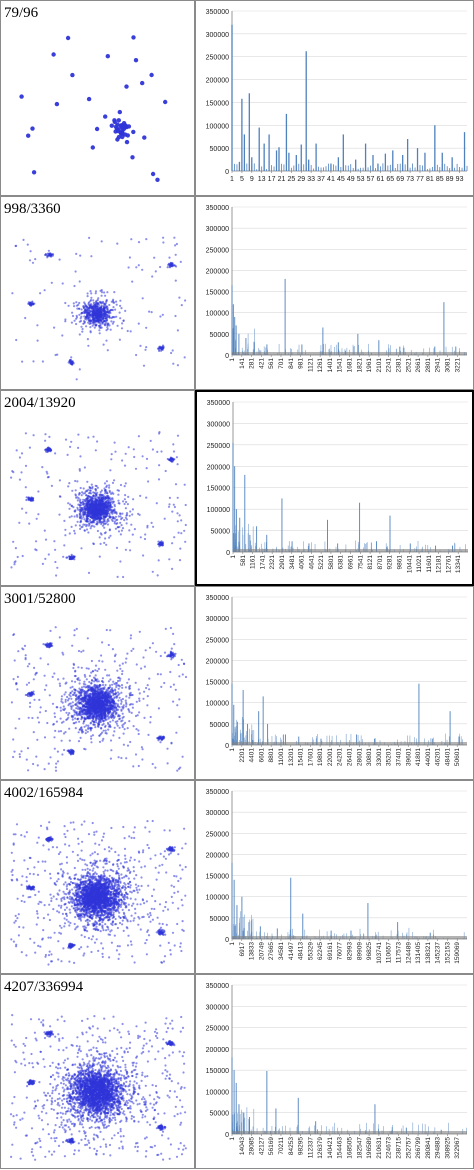 The image size is (474, 1170). Describe the element at coordinates (429, 564) in the screenshot. I see `x-tick-label: 11601` at that location.